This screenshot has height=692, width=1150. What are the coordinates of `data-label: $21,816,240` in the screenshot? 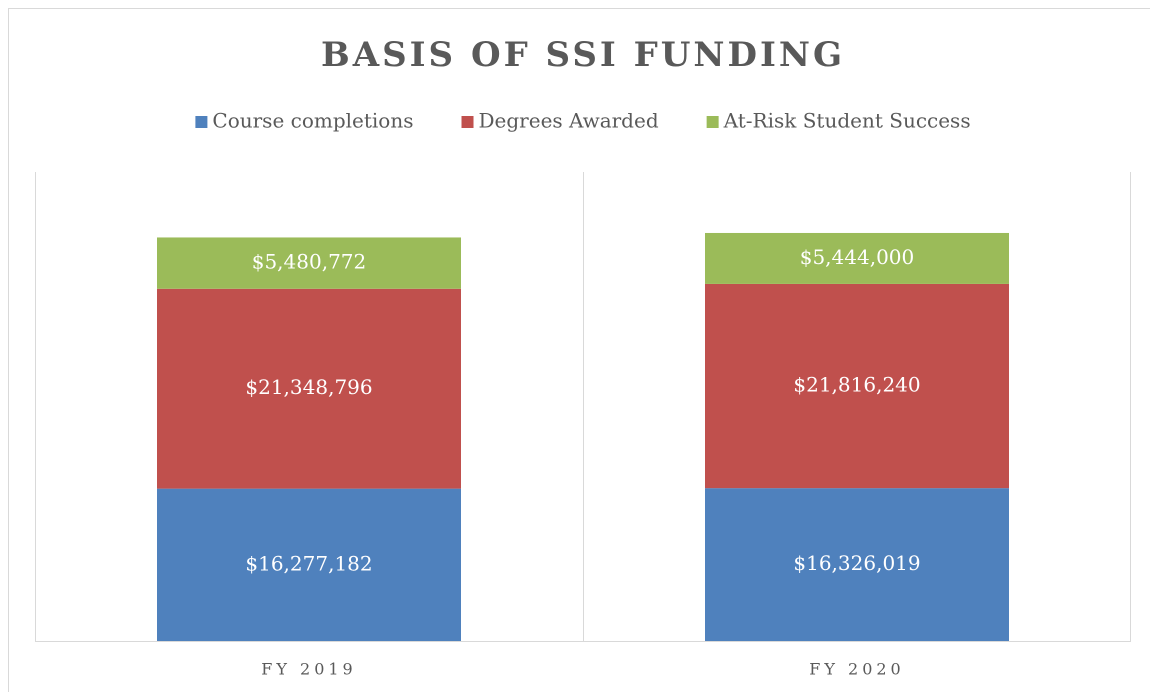 It's located at (856, 385).